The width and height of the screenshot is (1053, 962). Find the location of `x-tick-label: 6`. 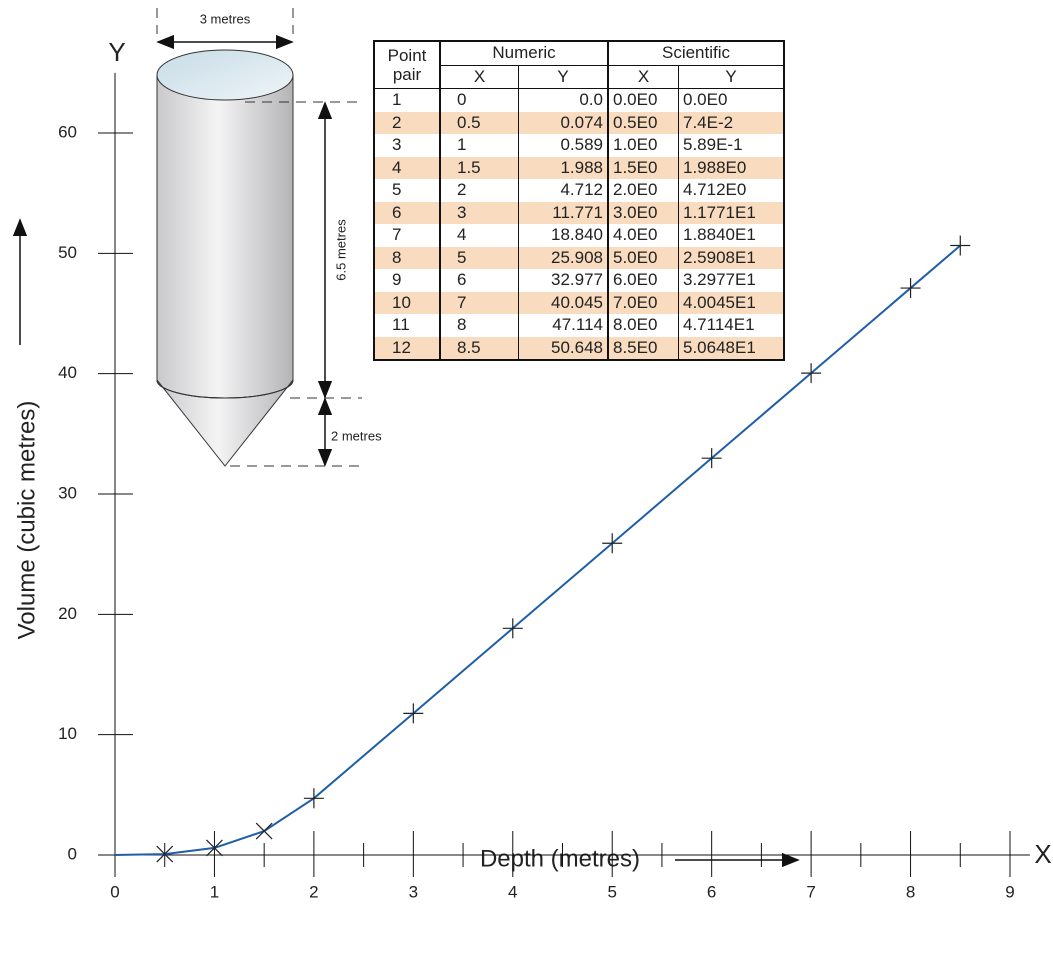

x-tick-label: 6 is located at coordinates (711, 891).